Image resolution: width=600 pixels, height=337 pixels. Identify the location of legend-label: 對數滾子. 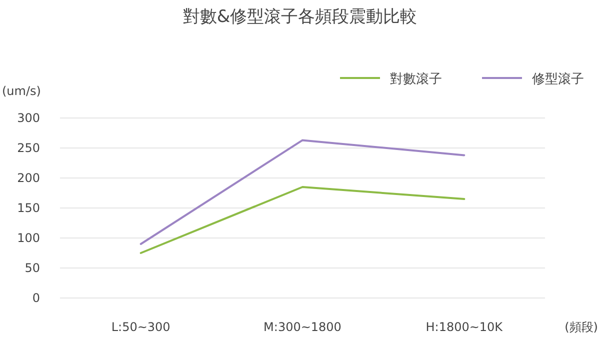
(416, 79).